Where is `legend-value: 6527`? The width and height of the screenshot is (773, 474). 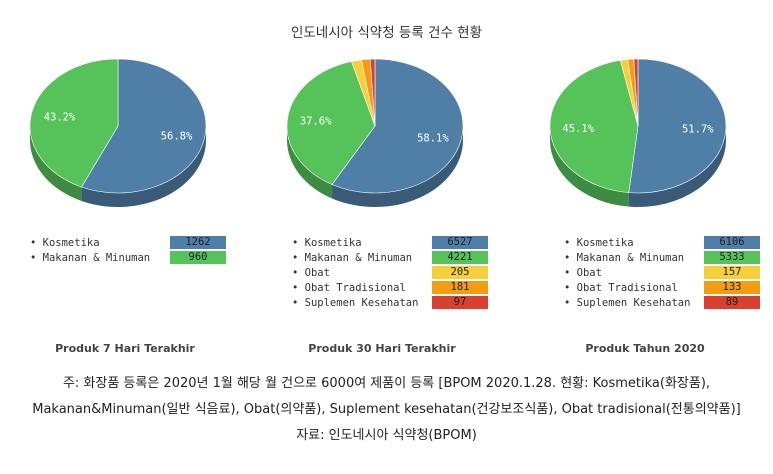 legend-value: 6527 is located at coordinates (460, 242).